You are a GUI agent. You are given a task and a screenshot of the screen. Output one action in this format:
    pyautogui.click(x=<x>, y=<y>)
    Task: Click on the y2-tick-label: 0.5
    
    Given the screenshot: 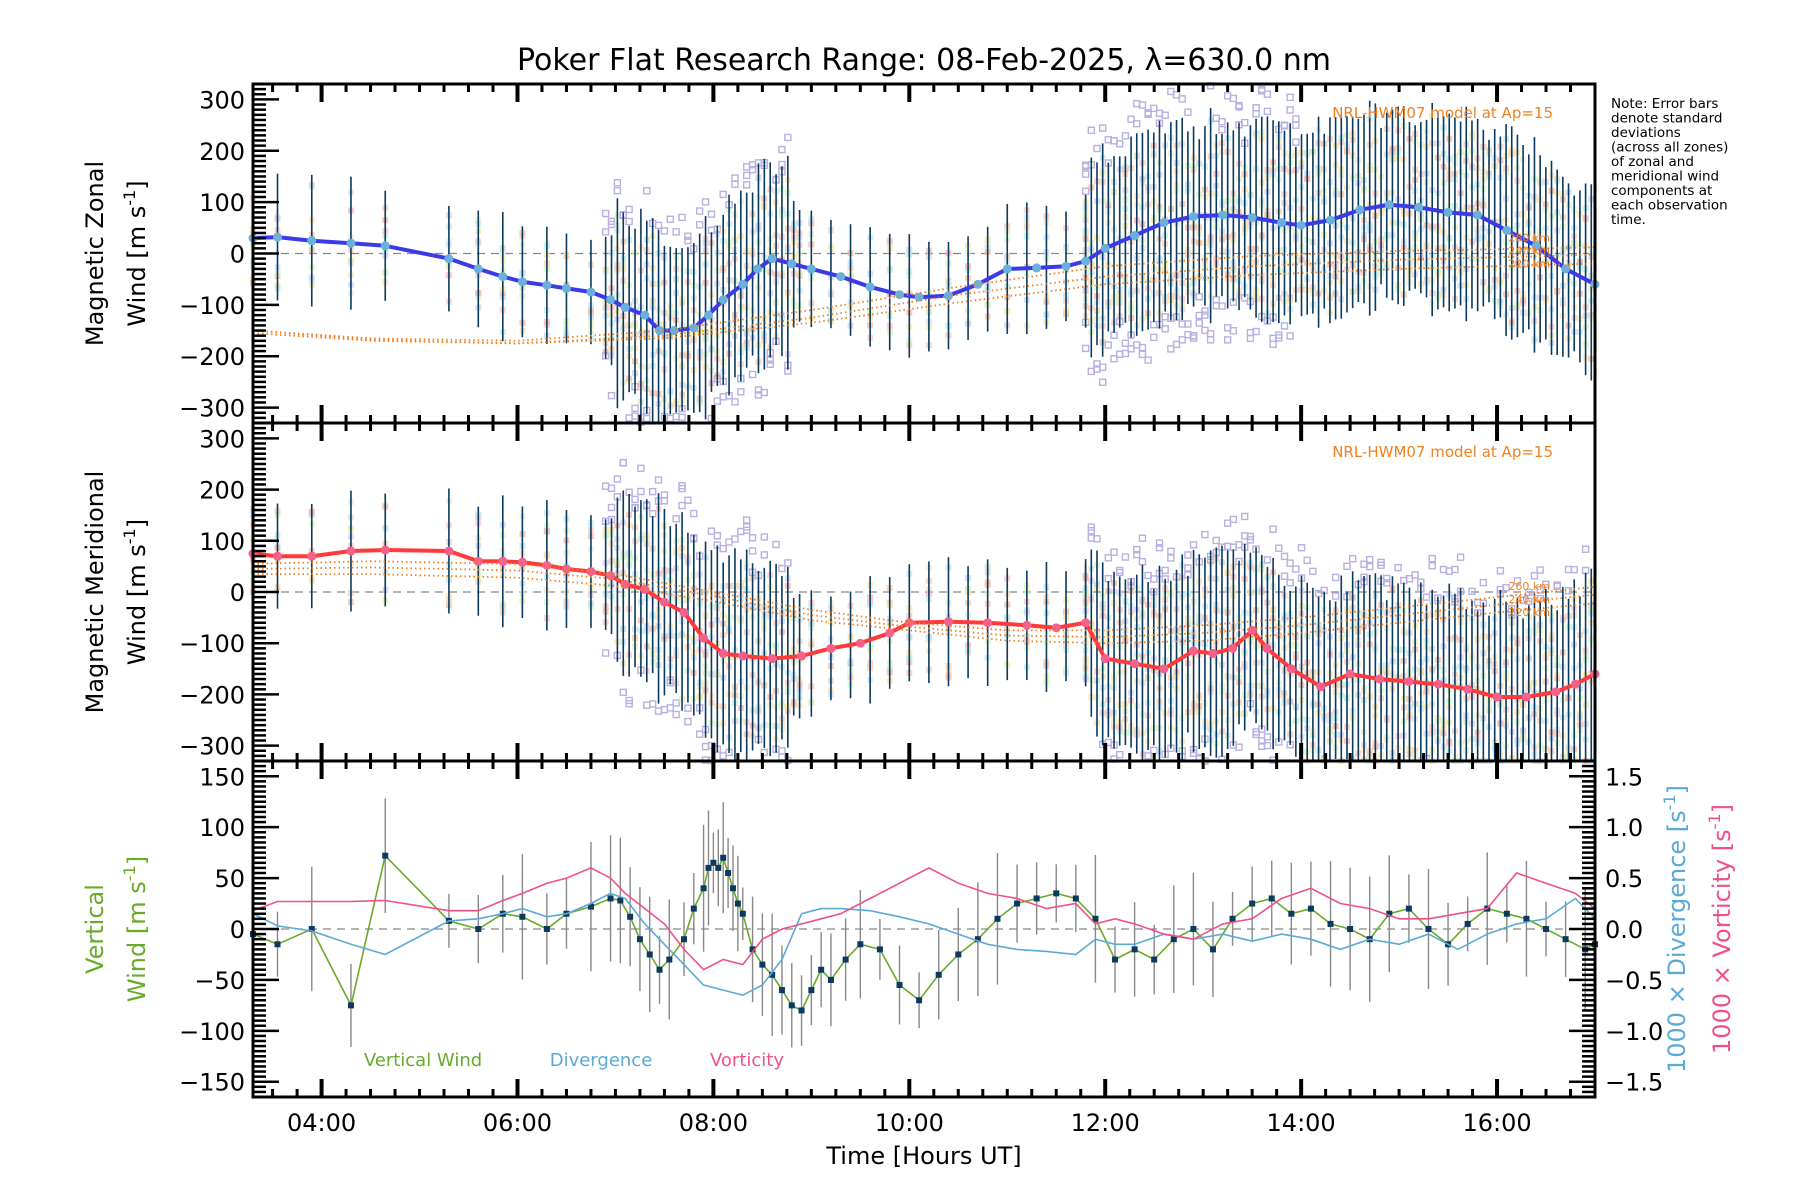 What is the action you would take?
    pyautogui.click(x=1624, y=879)
    